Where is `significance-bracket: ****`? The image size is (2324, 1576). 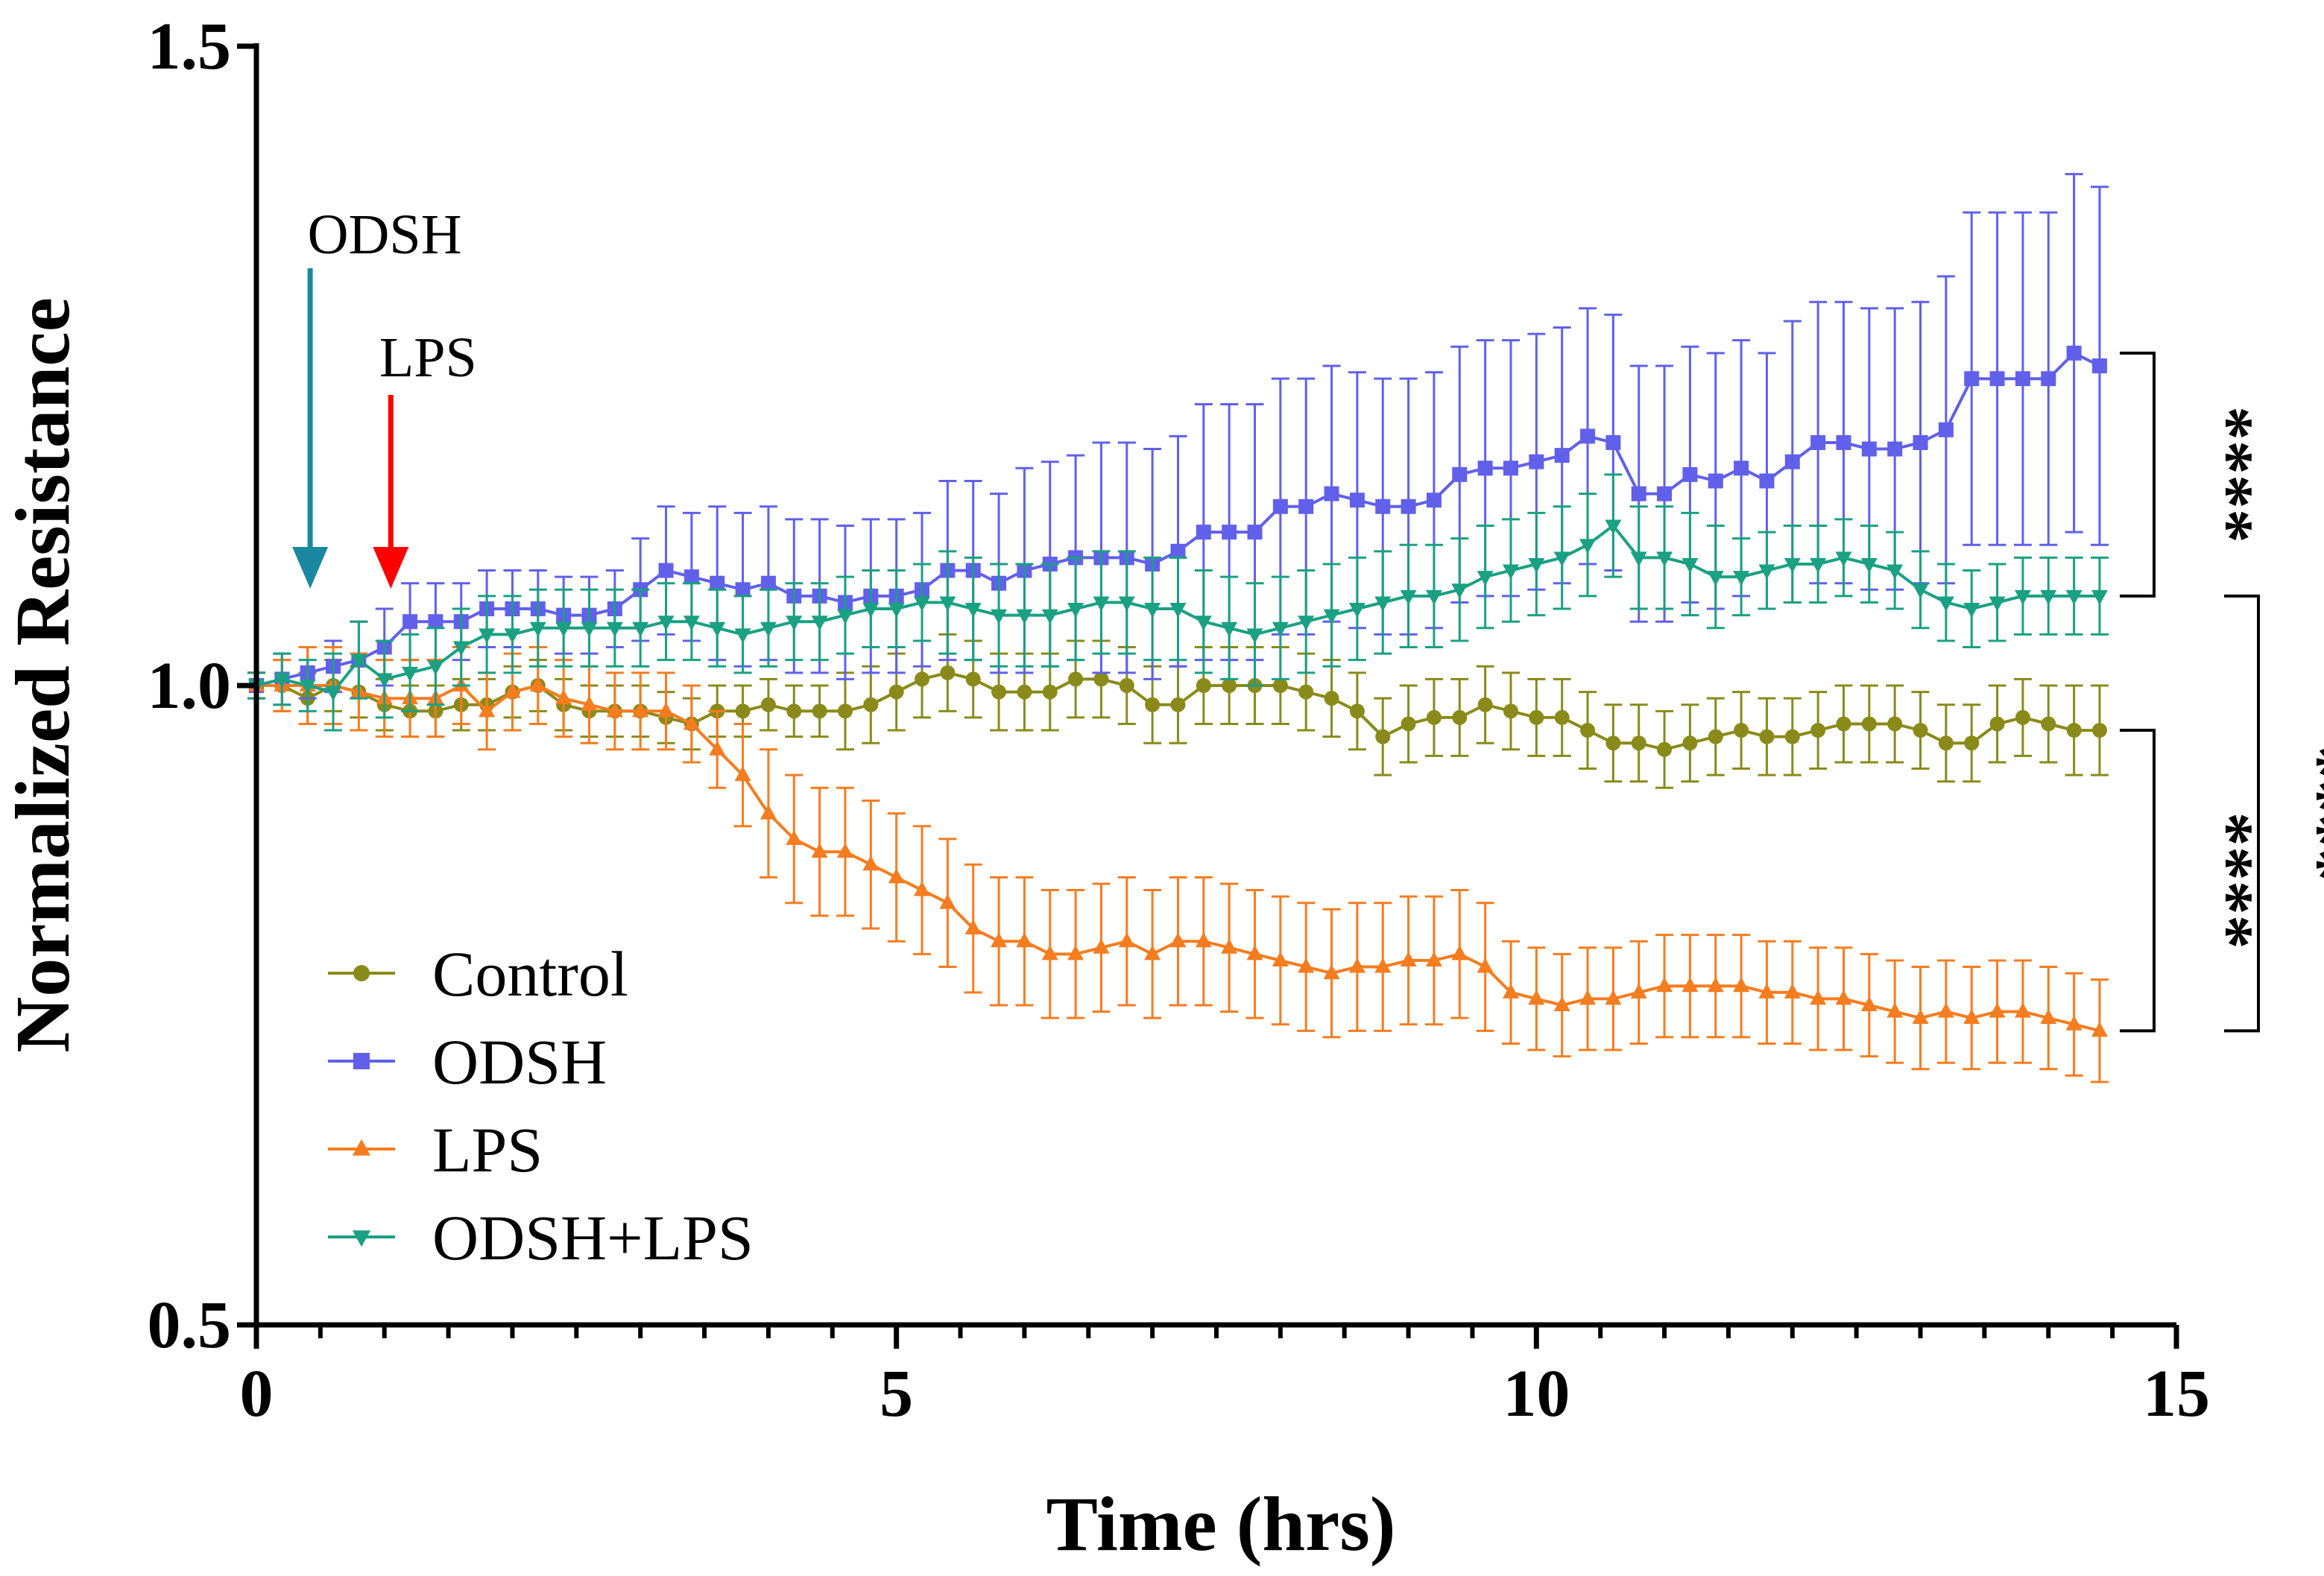
significance-bracket: **** is located at coordinates (2193, 881).